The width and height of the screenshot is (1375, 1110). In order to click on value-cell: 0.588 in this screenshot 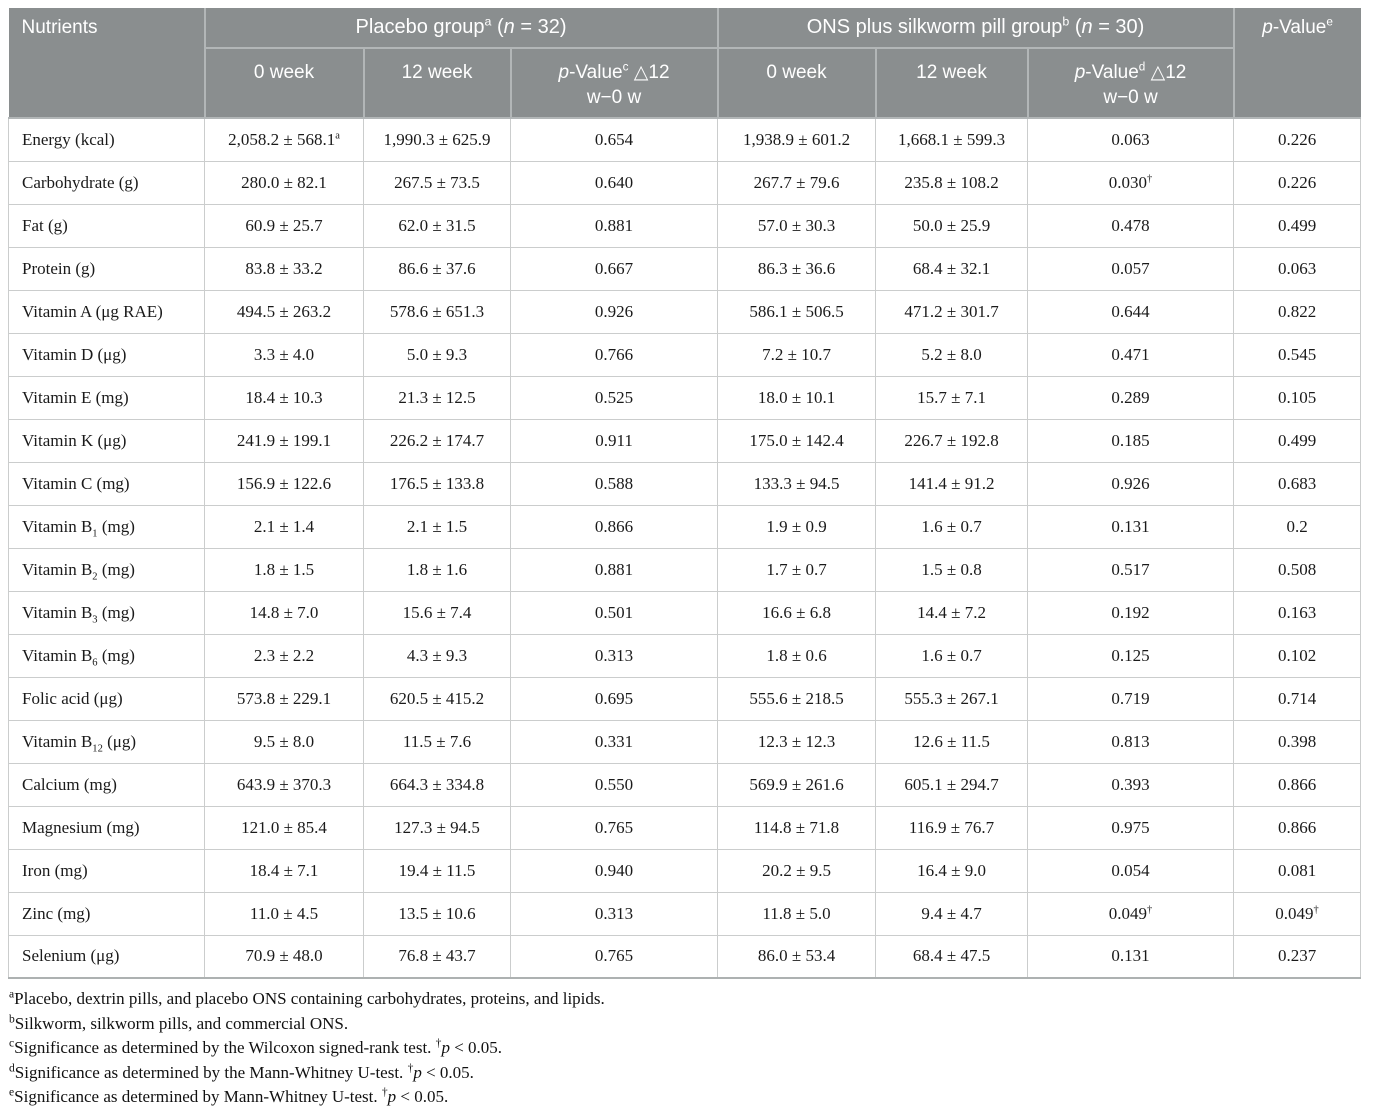, I will do `click(614, 483)`.